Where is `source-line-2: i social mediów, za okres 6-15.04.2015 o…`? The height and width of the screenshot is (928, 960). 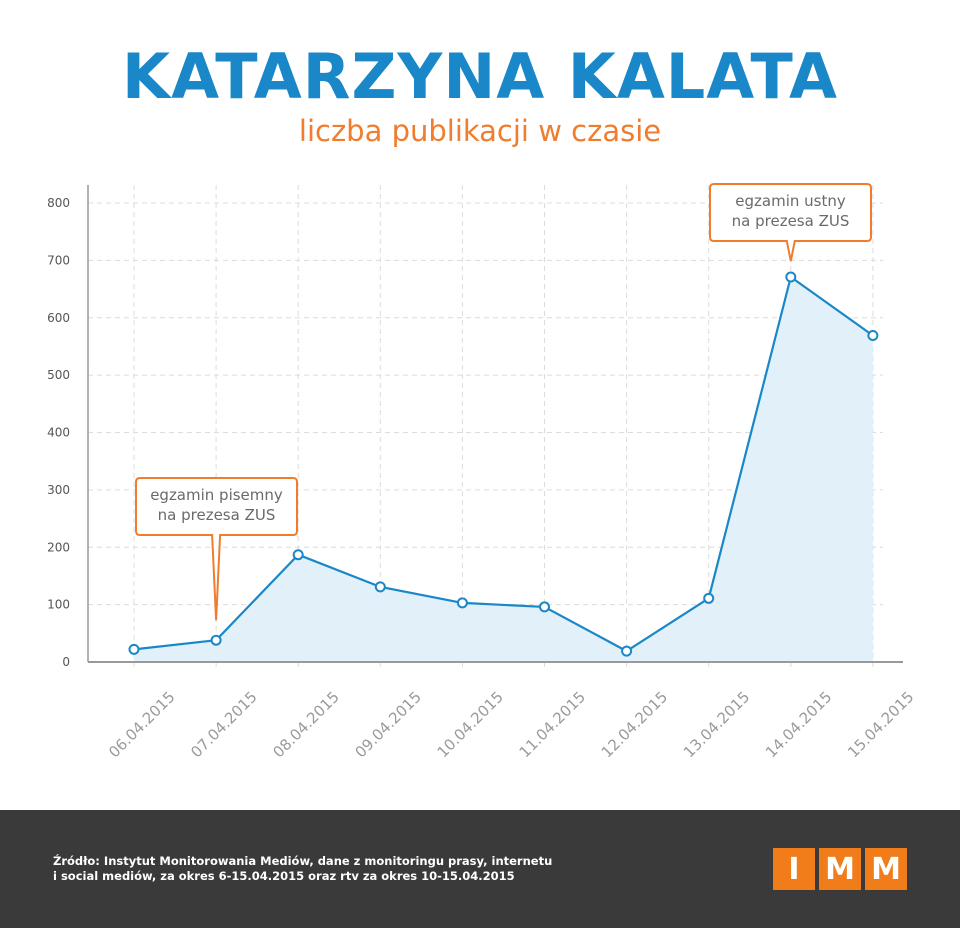 source-line-2: i social mediów, za okres 6-15.04.2015 o… is located at coordinates (284, 876).